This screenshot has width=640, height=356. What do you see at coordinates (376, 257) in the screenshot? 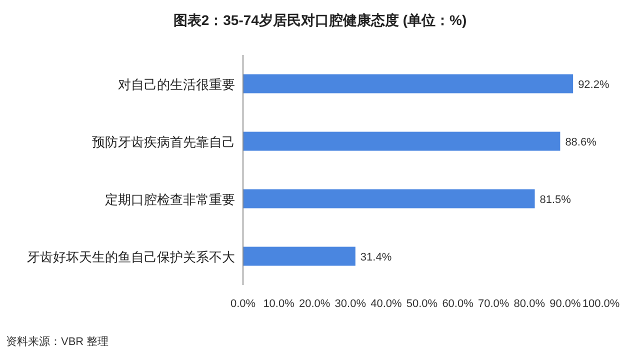
I see `data-label: 31.4%` at bounding box center [376, 257].